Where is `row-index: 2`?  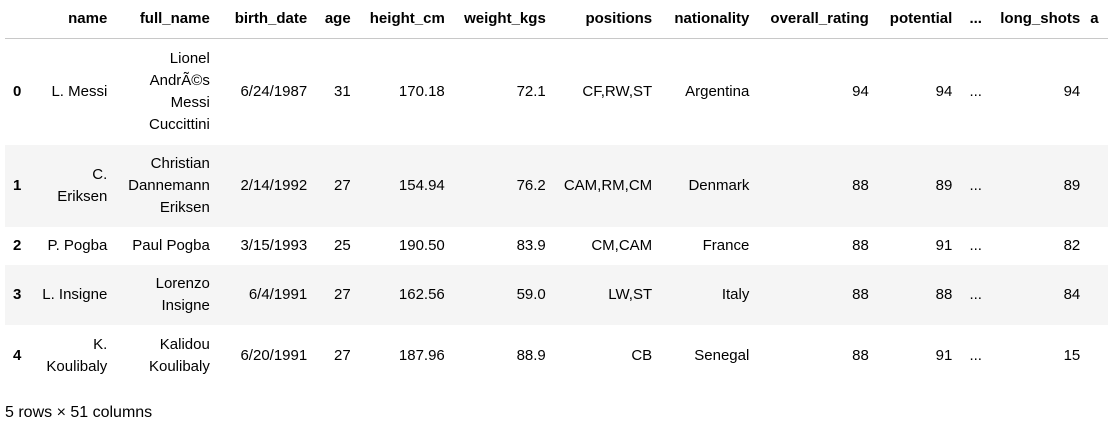 row-index: 2 is located at coordinates (17, 245).